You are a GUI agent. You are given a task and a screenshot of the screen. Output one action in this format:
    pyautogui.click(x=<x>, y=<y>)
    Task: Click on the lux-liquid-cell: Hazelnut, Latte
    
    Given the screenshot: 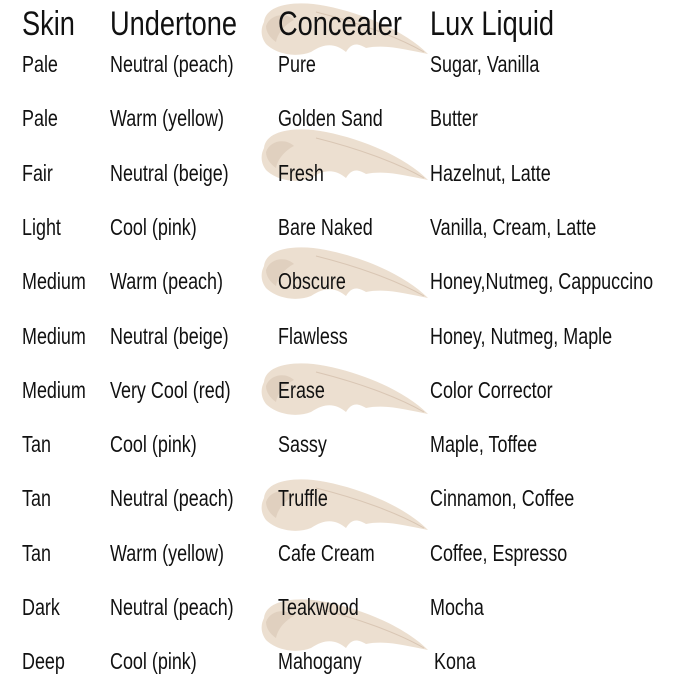 What is the action you would take?
    pyautogui.click(x=490, y=172)
    